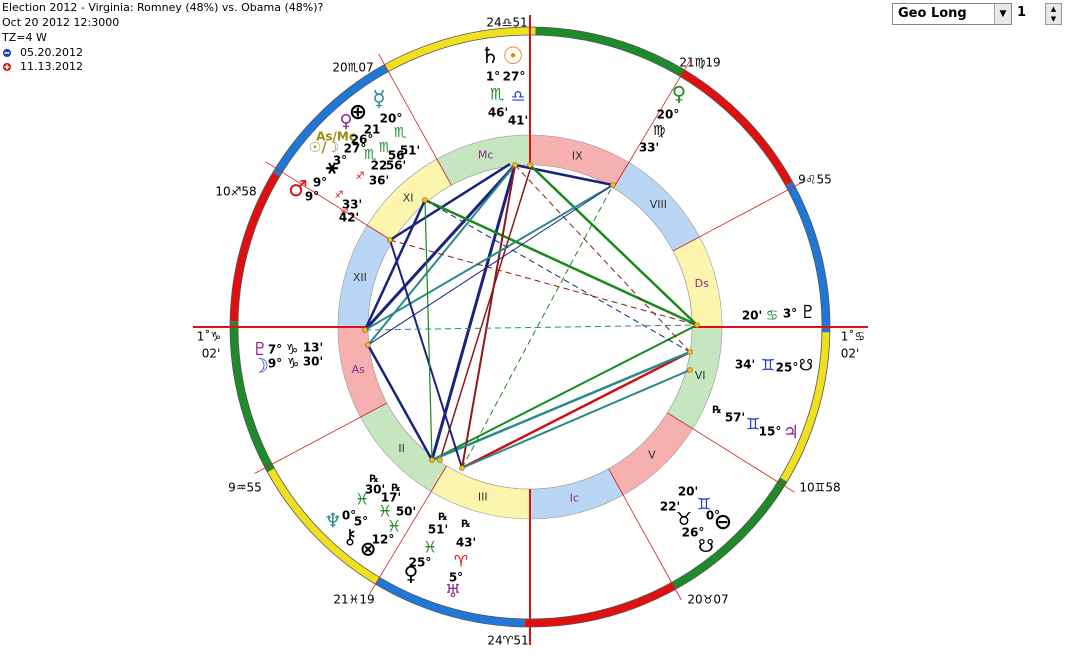 This screenshot has height=657, width=1065. What do you see at coordinates (745, 365) in the screenshot?
I see `planet-label: 34'` at bounding box center [745, 365].